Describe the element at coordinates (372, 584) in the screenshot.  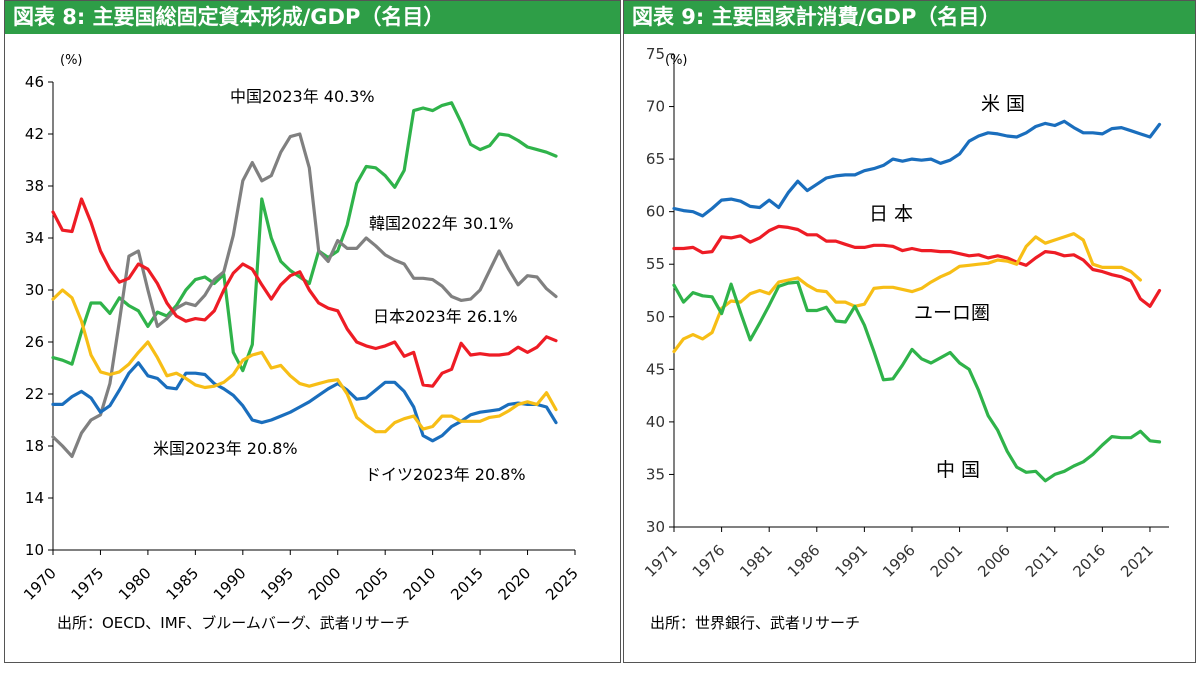
I see `x-tick-label: 2005` at that location.